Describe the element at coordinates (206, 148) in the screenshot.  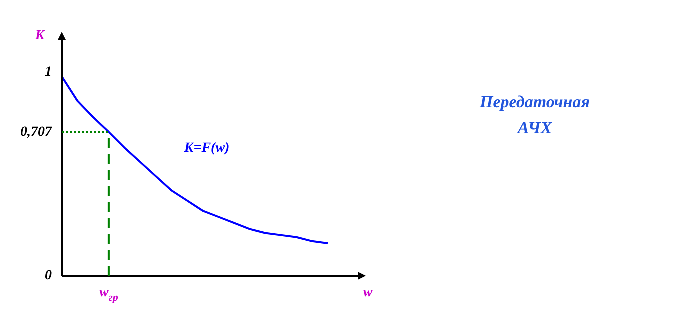
I see `annotation: K=F(w)` at that location.